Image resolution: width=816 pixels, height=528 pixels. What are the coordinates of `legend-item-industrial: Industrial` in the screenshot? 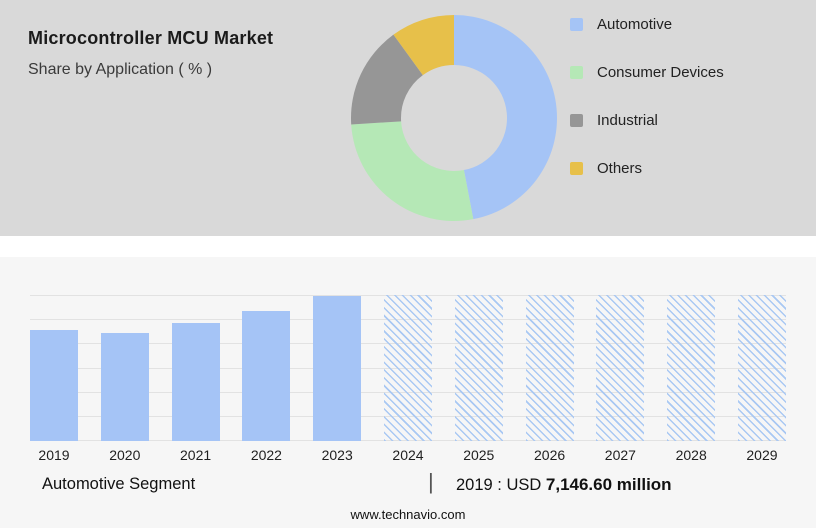 It's located at (647, 120).